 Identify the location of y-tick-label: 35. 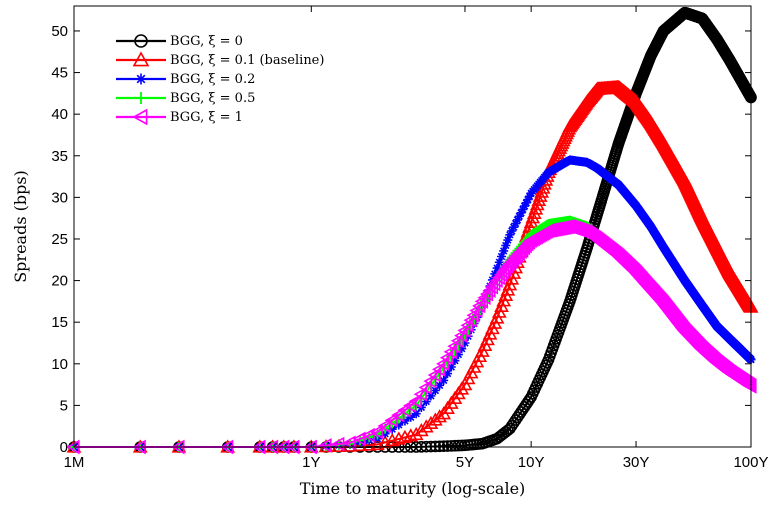
(59, 156).